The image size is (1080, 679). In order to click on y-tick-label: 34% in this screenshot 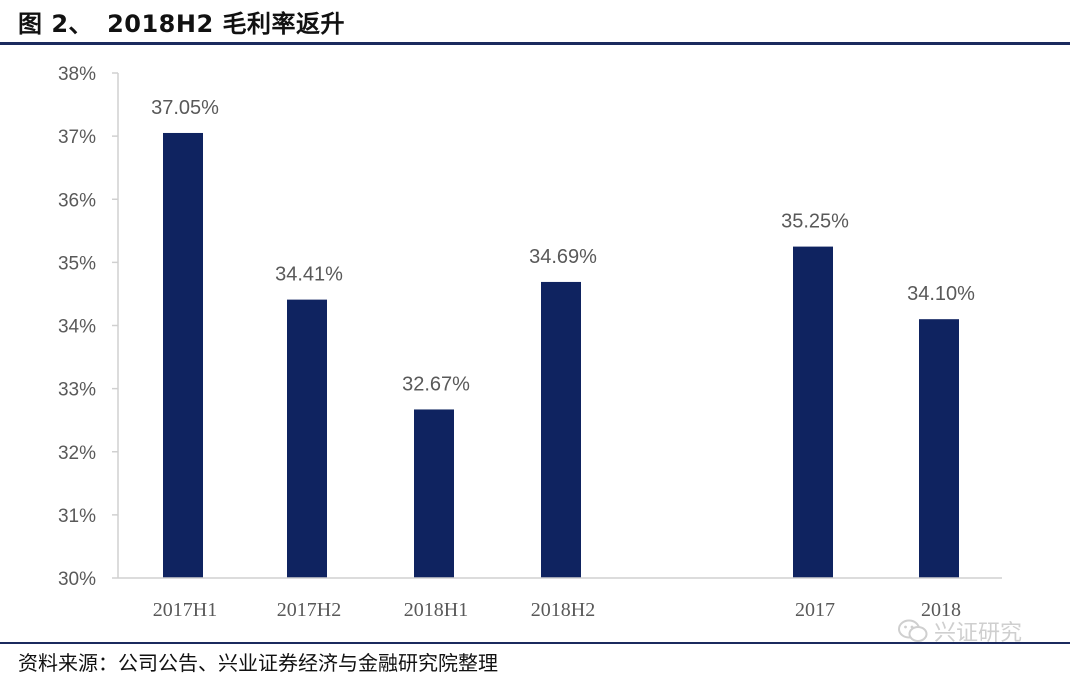, I will do `click(77, 327)`.